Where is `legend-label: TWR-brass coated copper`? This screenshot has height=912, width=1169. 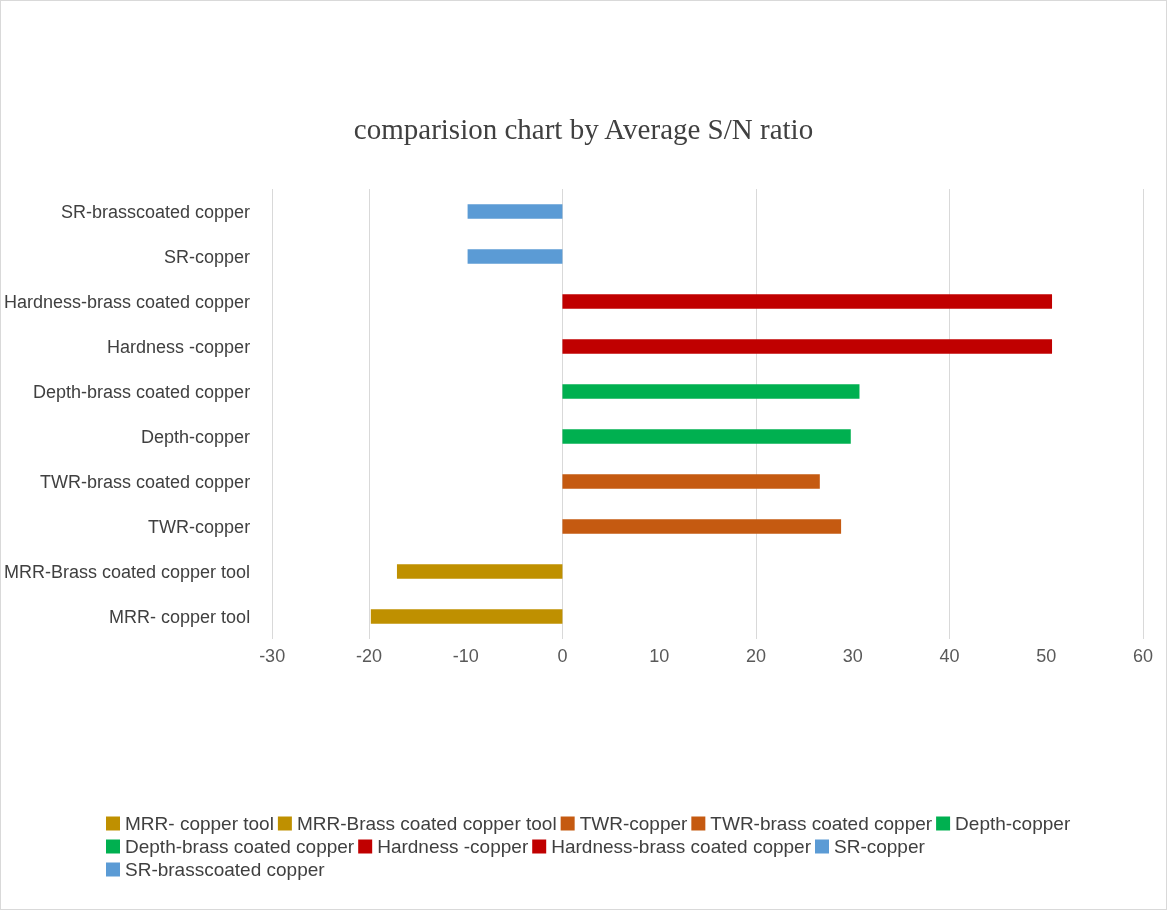 legend-label: TWR-brass coated copper is located at coordinates (821, 823).